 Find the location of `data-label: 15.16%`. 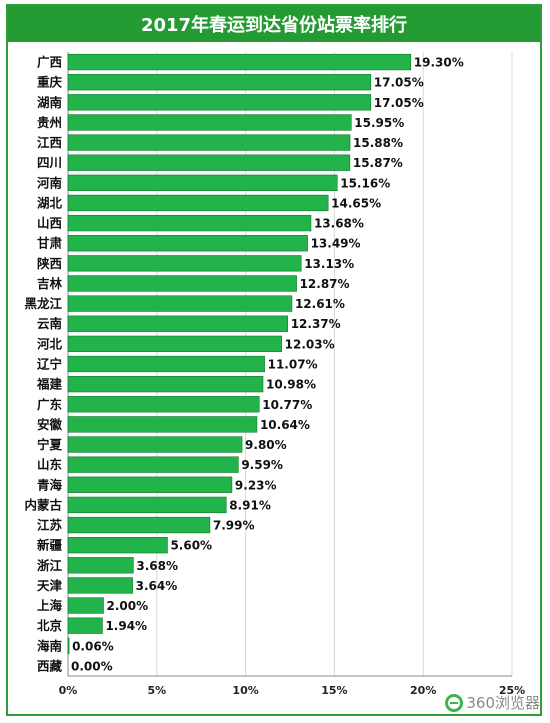

data-label: 15.16% is located at coordinates (365, 183).